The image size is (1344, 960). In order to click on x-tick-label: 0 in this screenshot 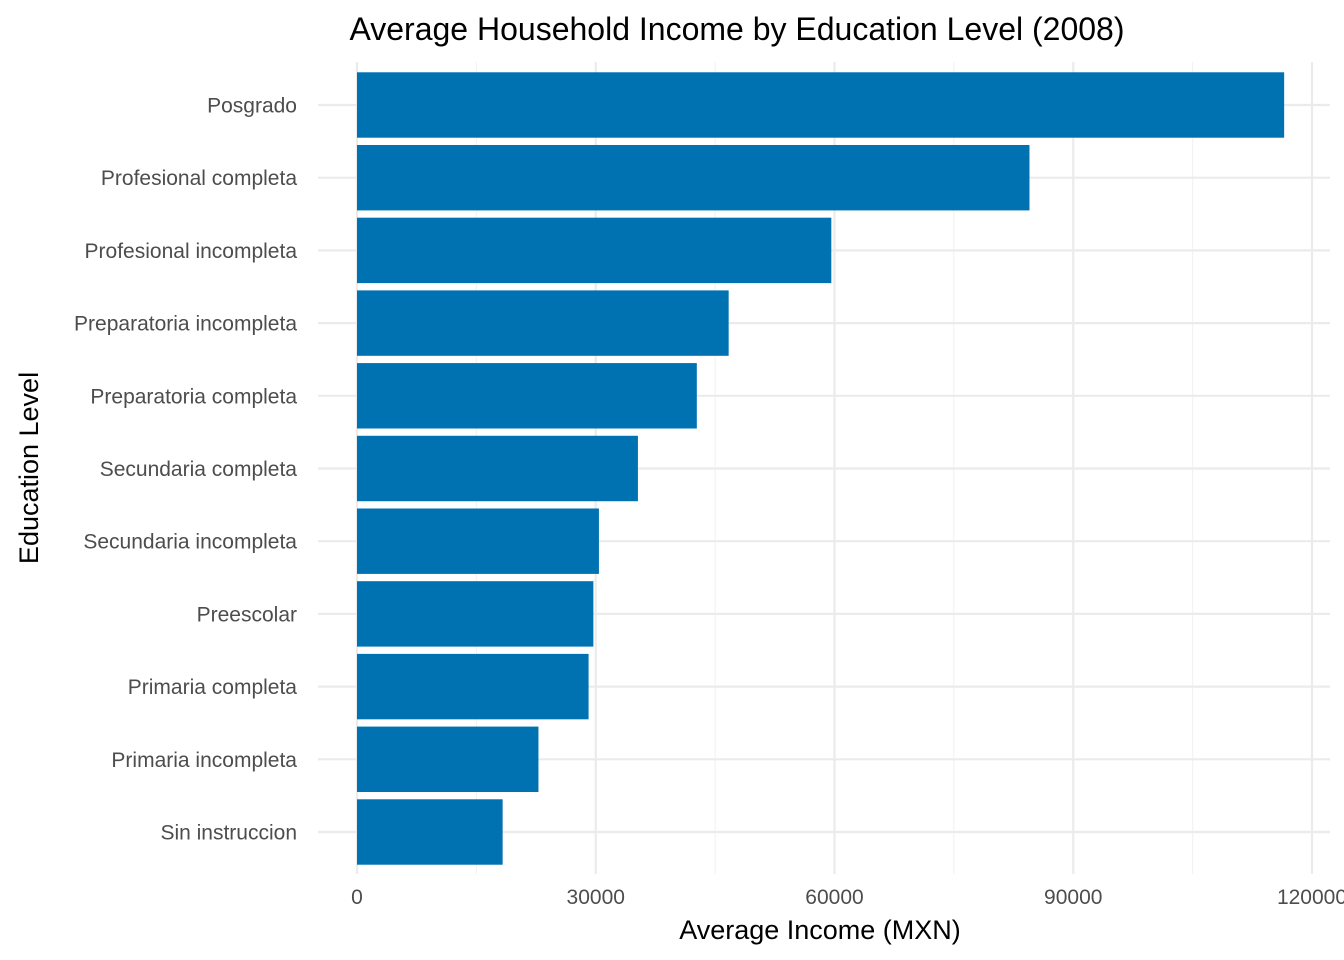, I will do `click(357, 897)`.